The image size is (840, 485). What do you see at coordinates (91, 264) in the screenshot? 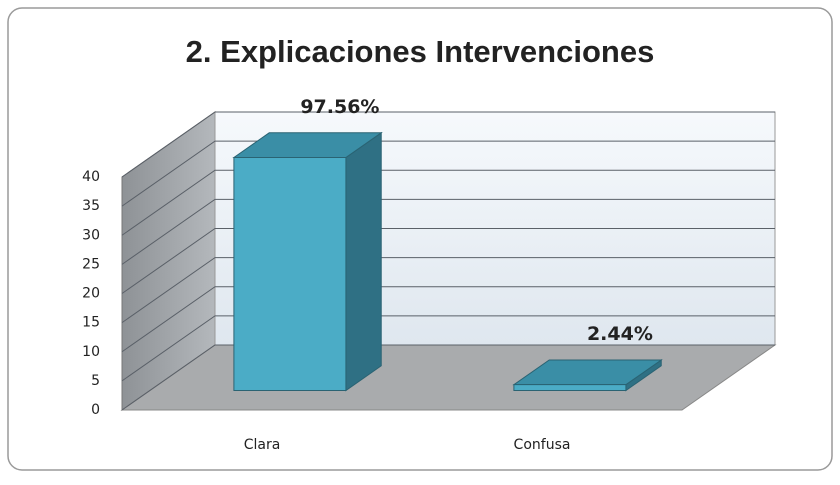
I see `y-tick-label: 25` at bounding box center [91, 264].